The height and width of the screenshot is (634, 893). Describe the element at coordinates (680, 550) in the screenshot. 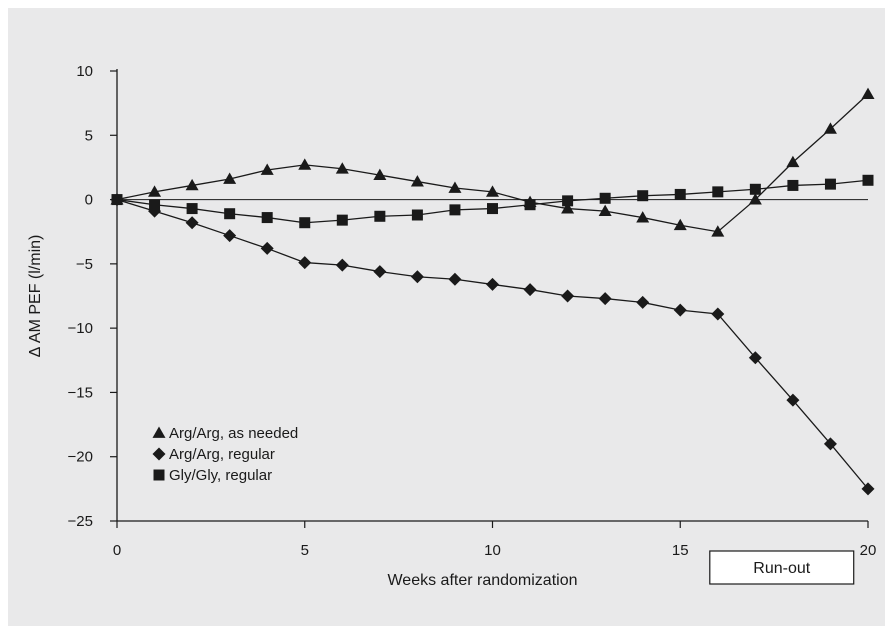

I see `x-tick-label: 15` at that location.